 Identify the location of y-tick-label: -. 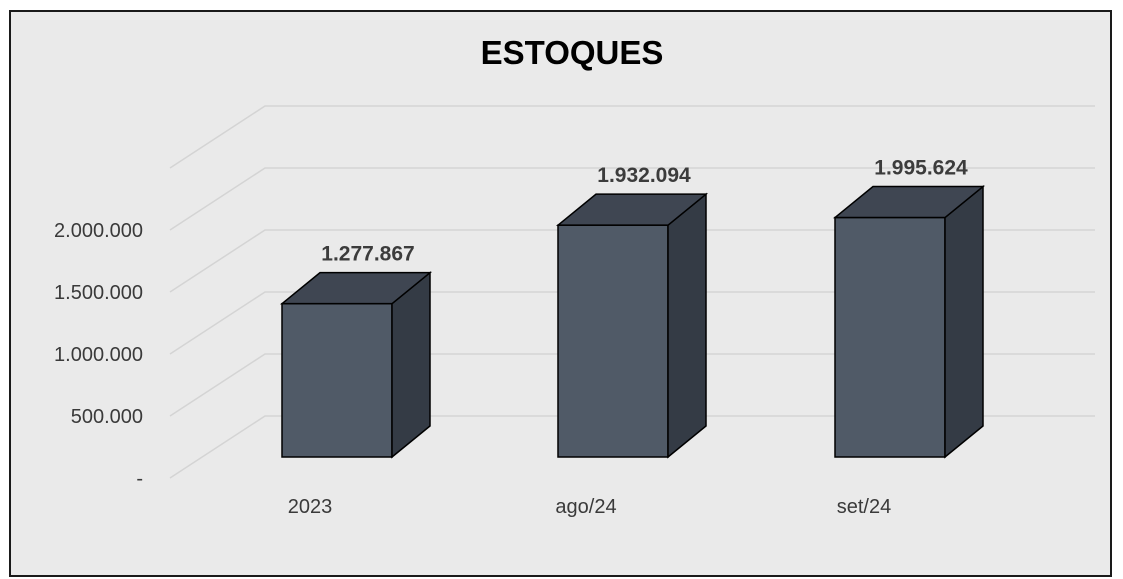
(139, 479).